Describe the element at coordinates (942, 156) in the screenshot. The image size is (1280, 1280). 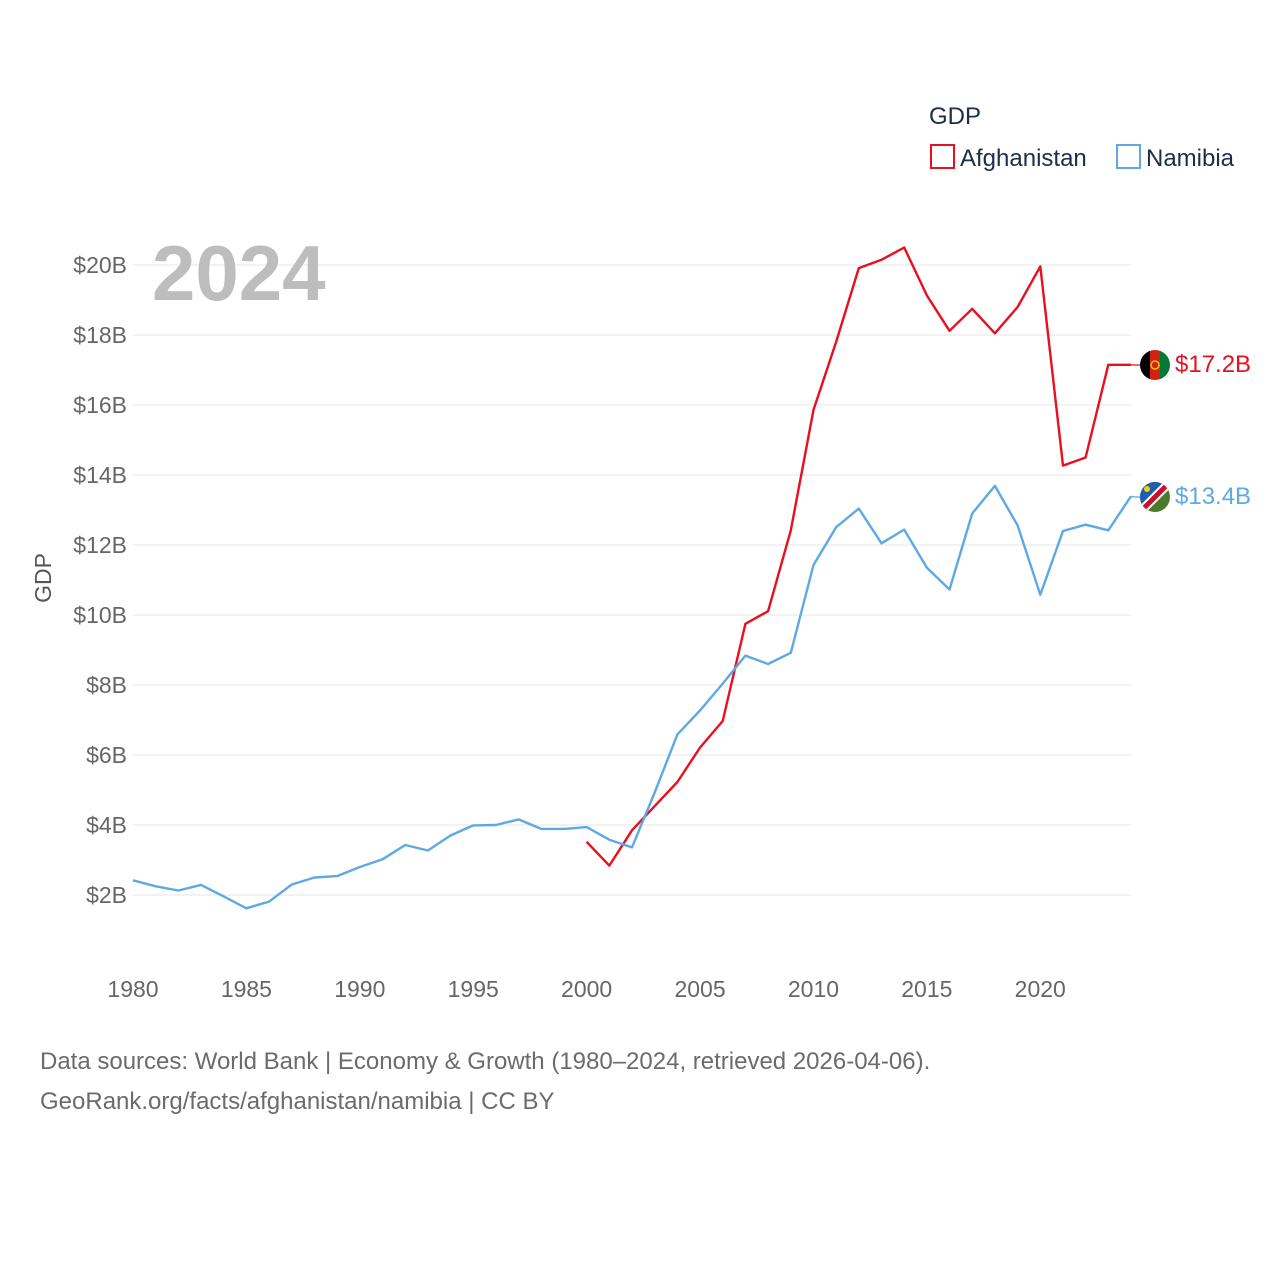
I see `legend-swatch-afghanistan` at that location.